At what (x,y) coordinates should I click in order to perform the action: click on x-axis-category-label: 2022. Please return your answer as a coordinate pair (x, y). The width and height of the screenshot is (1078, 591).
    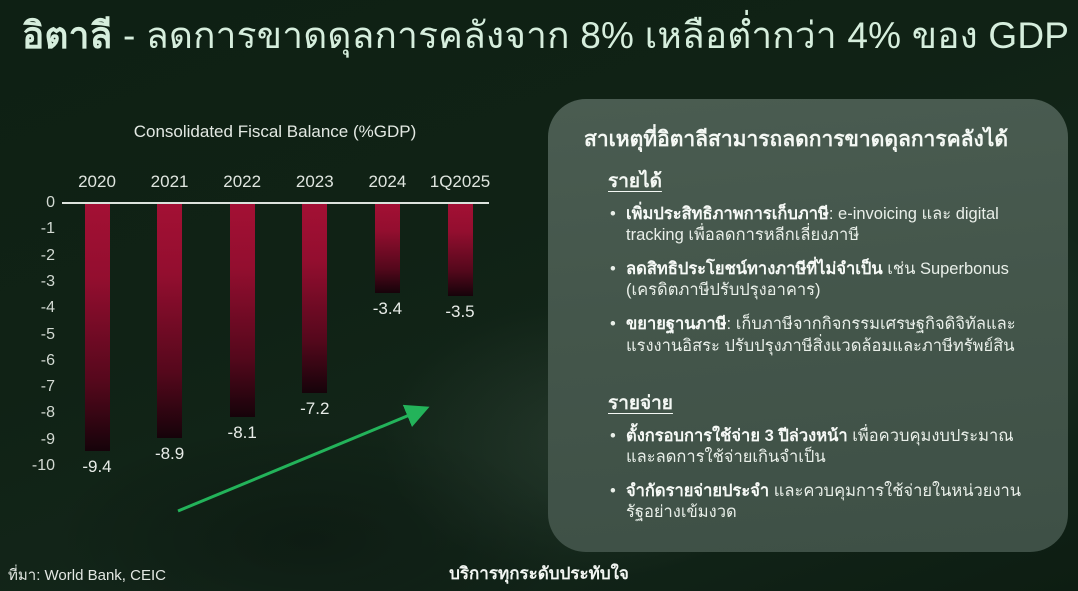
    Looking at the image, I should click on (242, 181).